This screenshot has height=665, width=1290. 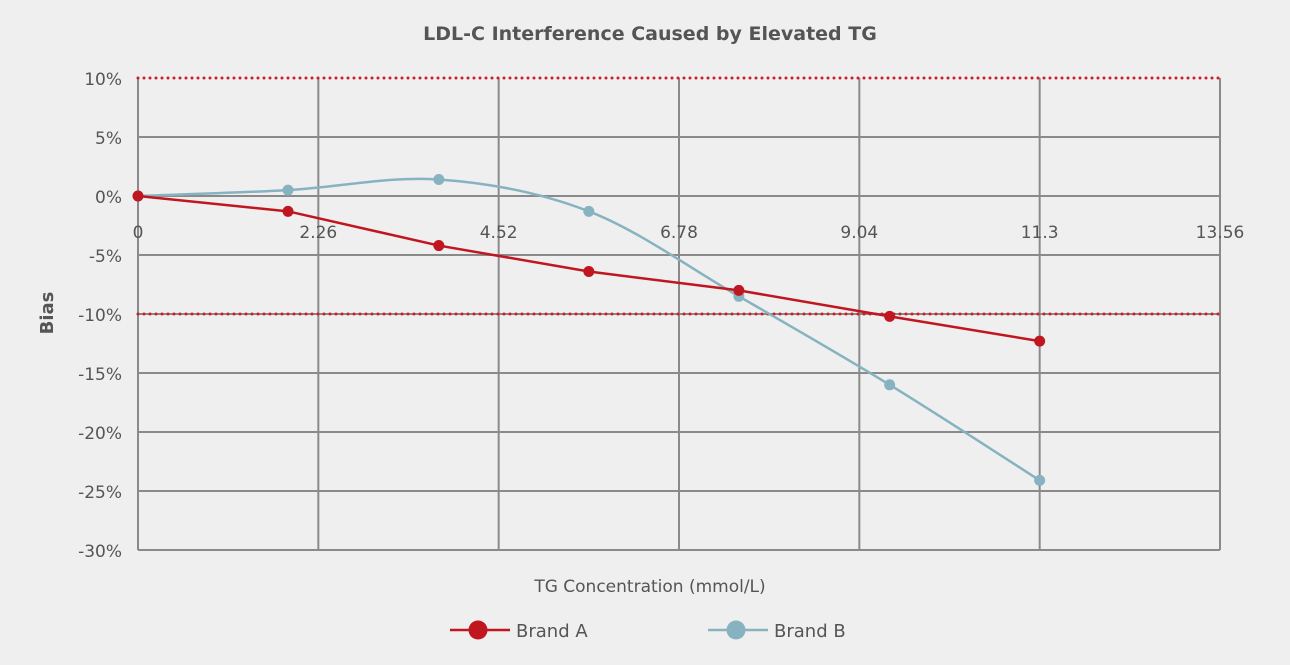 What do you see at coordinates (810, 631) in the screenshot?
I see `legend-label: Brand B` at bounding box center [810, 631].